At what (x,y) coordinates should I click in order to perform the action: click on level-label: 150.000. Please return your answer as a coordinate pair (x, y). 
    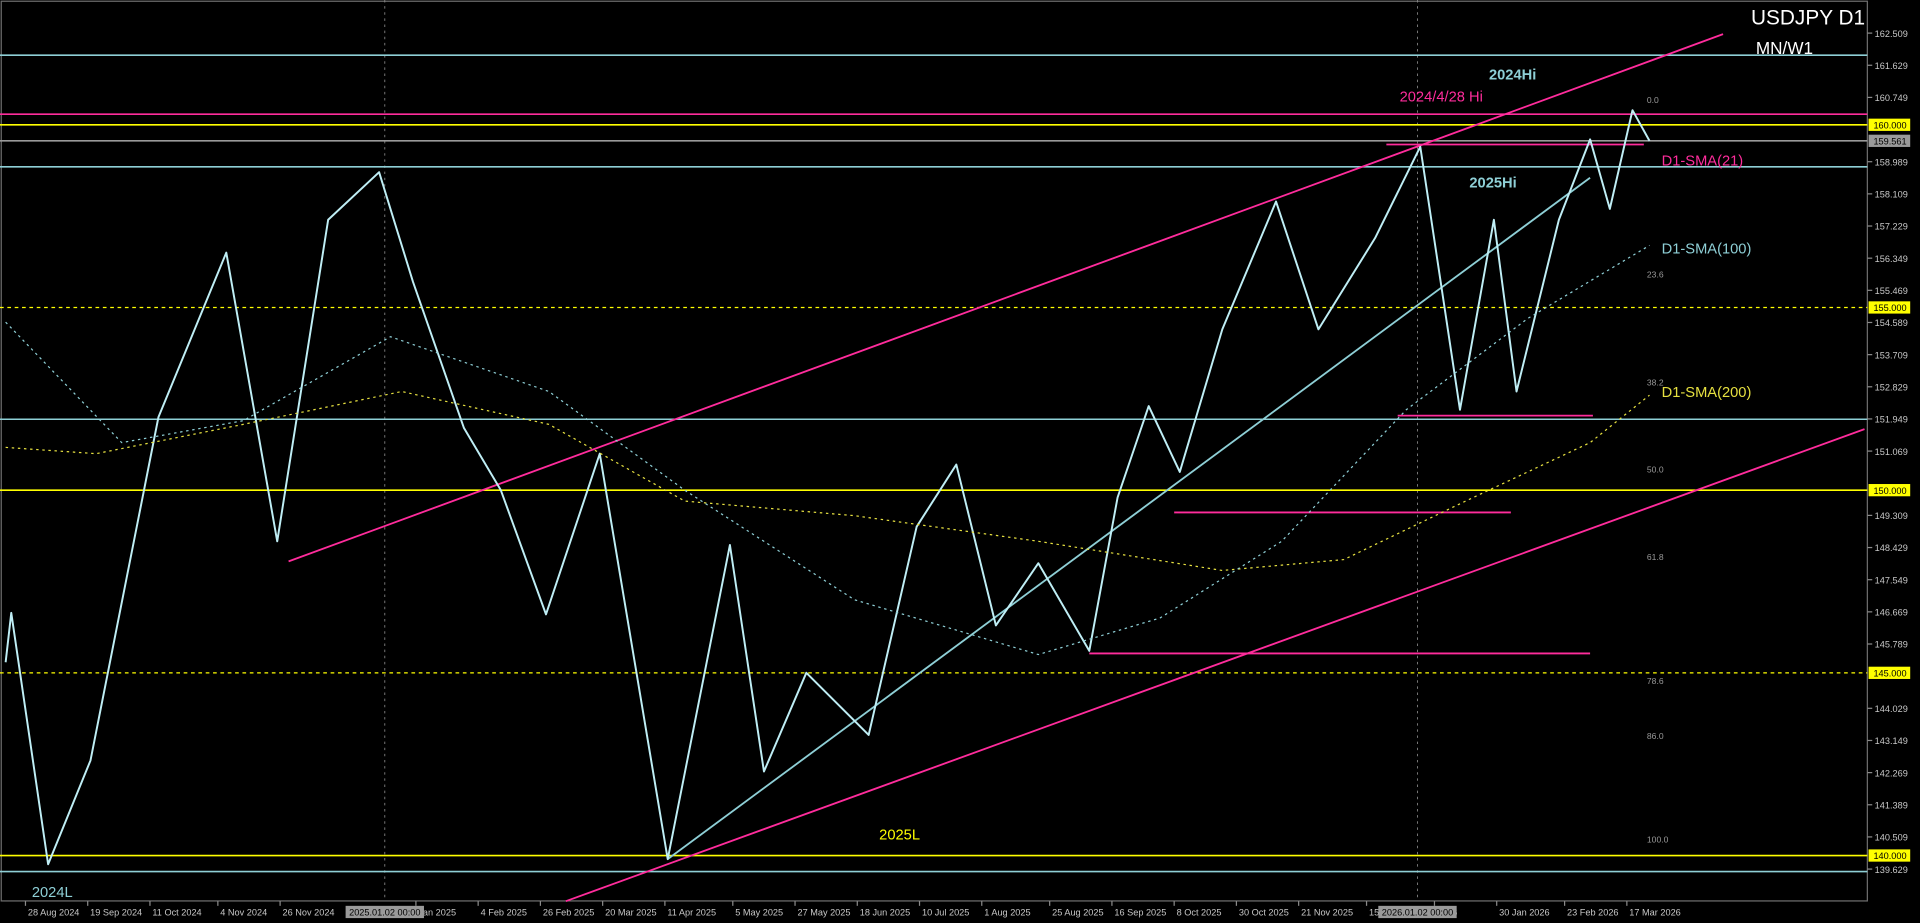
    Looking at the image, I should click on (1889, 491).